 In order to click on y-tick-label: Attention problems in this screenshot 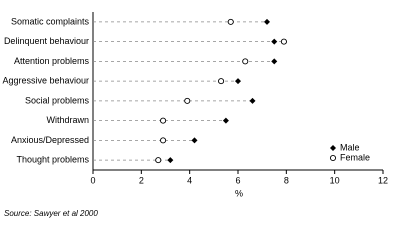, I will do `click(52, 61)`.